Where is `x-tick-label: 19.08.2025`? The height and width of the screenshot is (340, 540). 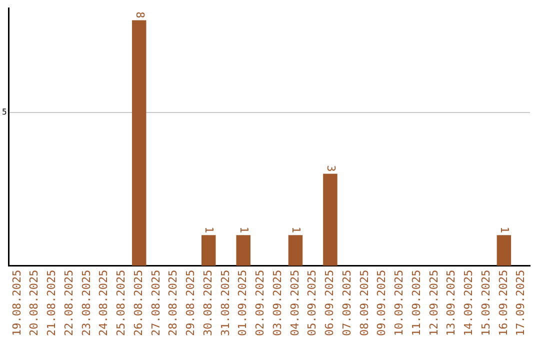 x-tick-label: 19.08.2025 is located at coordinates (17, 303).